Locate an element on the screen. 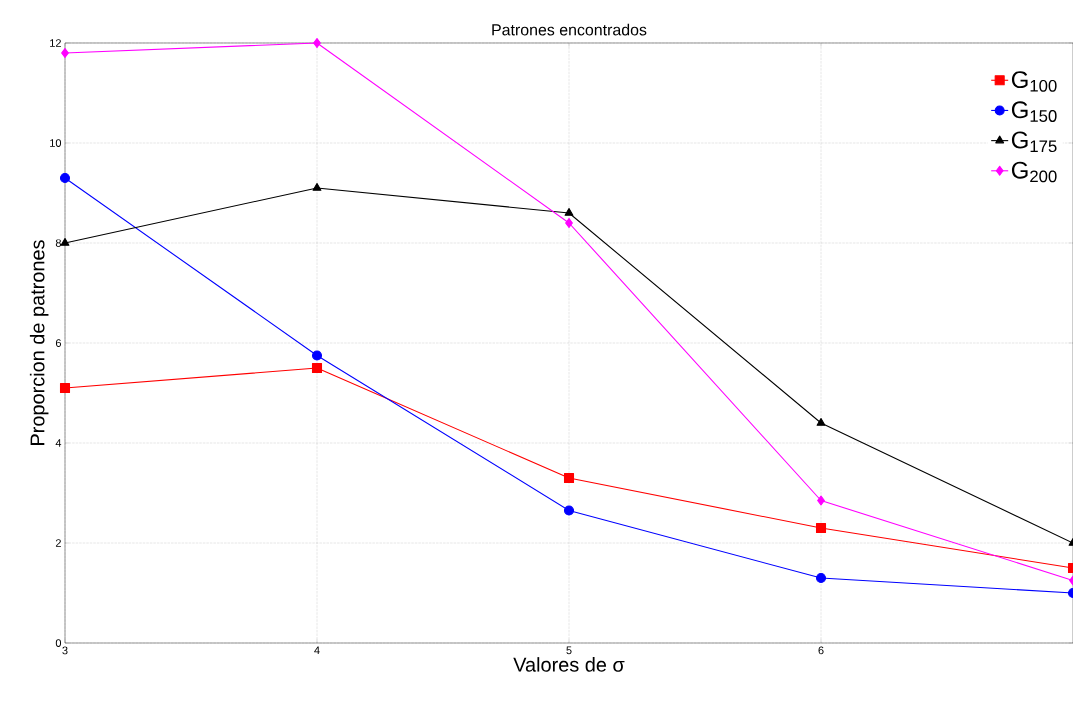 Image resolution: width=1073 pixels, height=702 pixels. legend-label: G$_{100}$ is located at coordinates (1034, 81).